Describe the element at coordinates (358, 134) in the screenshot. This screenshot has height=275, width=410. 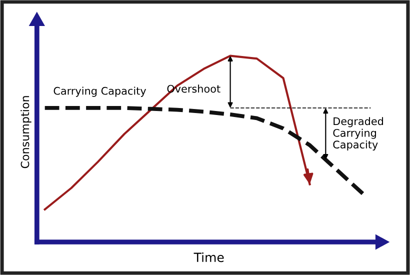
I see `annotation: Degraded Carrying Capacity` at that location.